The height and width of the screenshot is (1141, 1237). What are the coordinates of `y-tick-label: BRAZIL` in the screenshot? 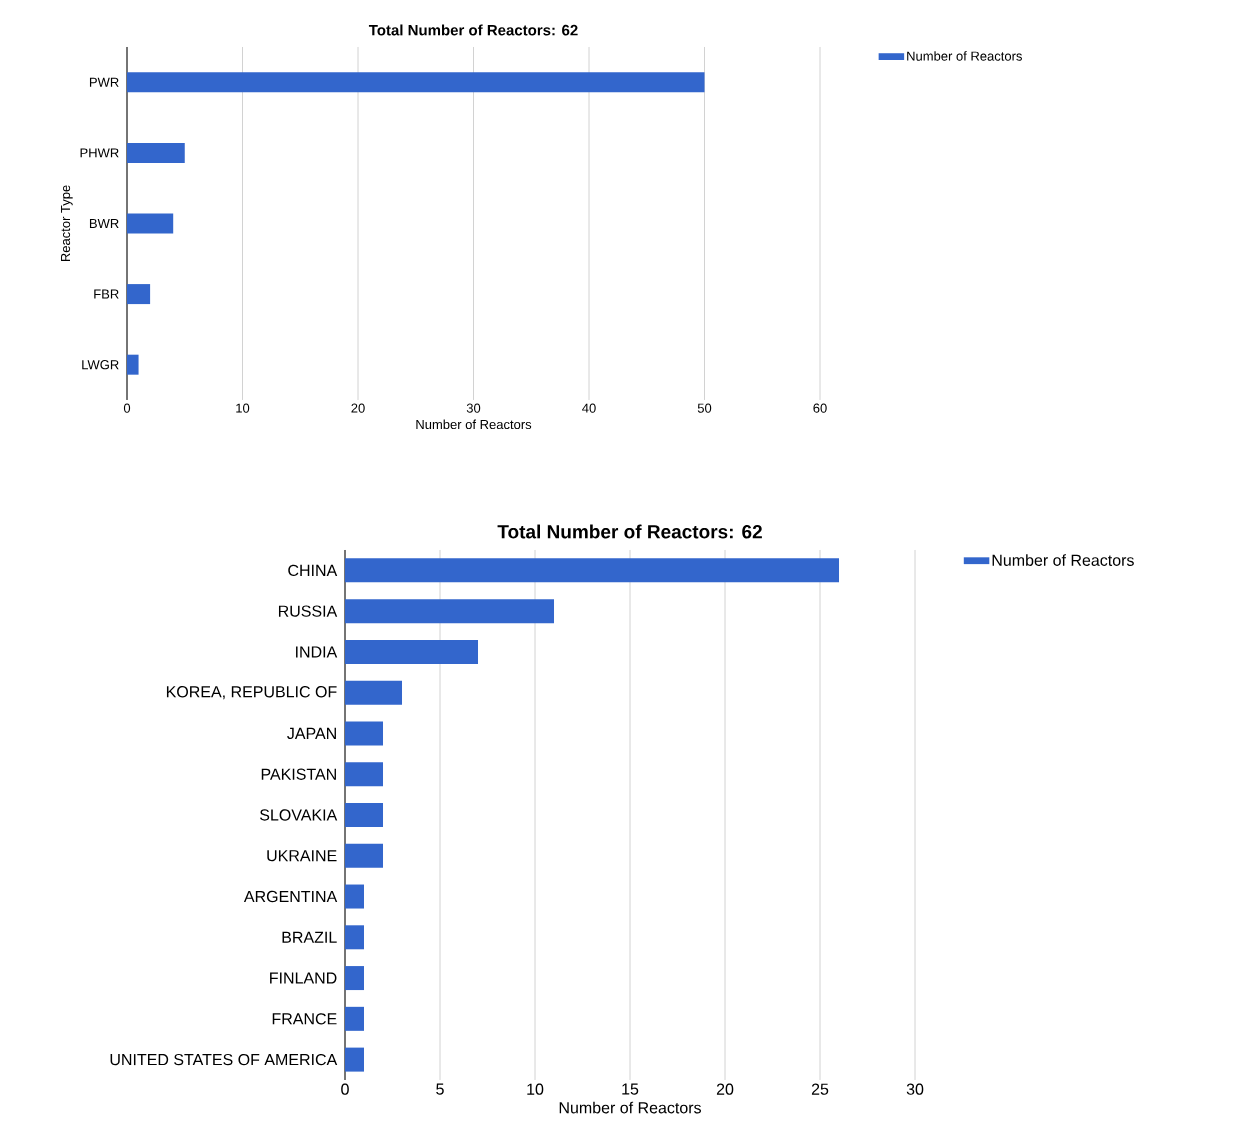 It's located at (309, 937).